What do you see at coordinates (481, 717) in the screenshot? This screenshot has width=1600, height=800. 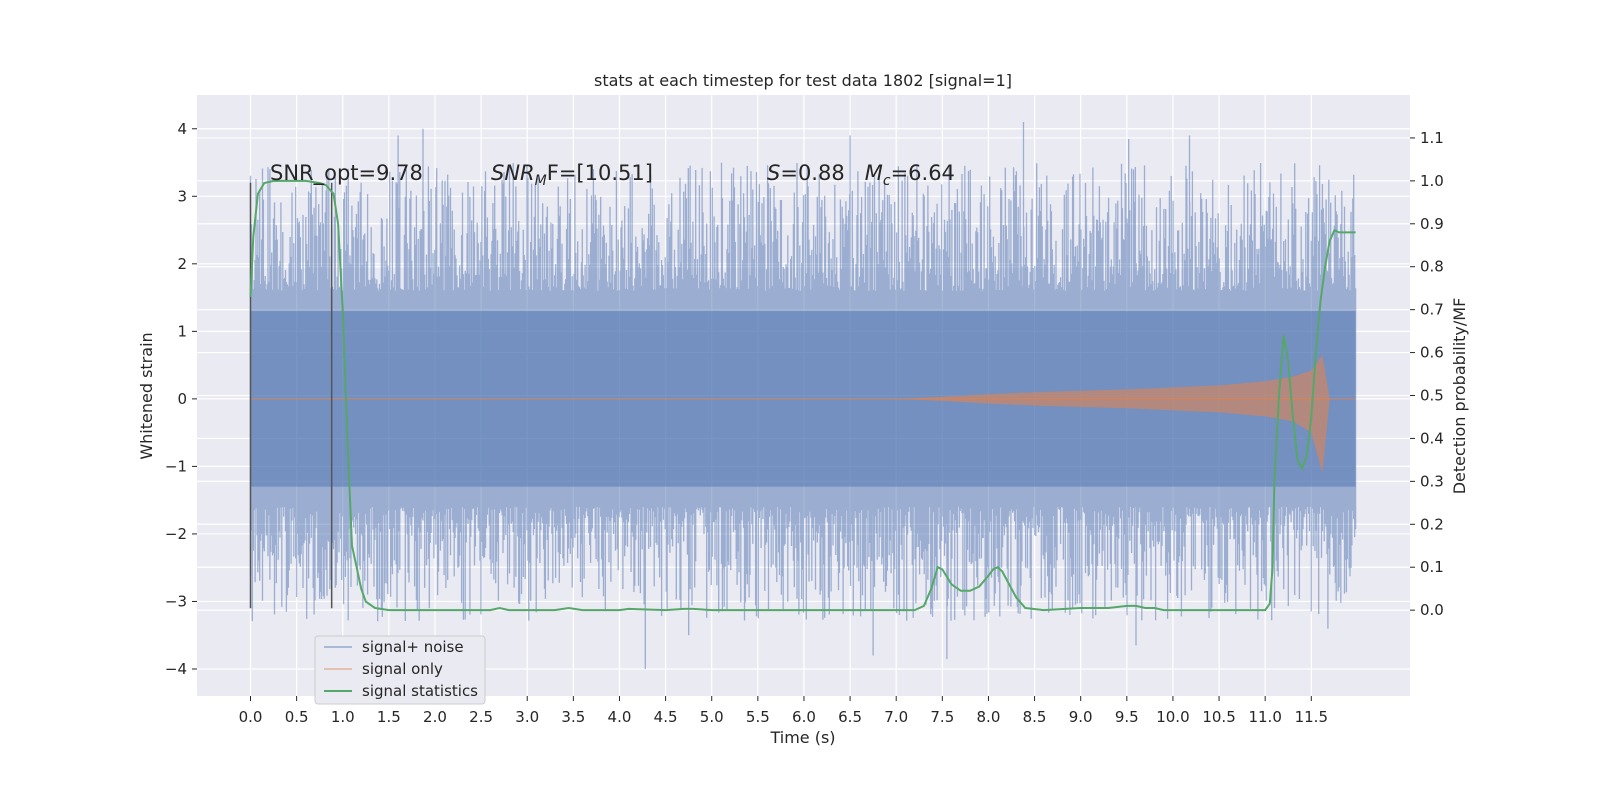 I see `x-tick-label-5: 2.5` at bounding box center [481, 717].